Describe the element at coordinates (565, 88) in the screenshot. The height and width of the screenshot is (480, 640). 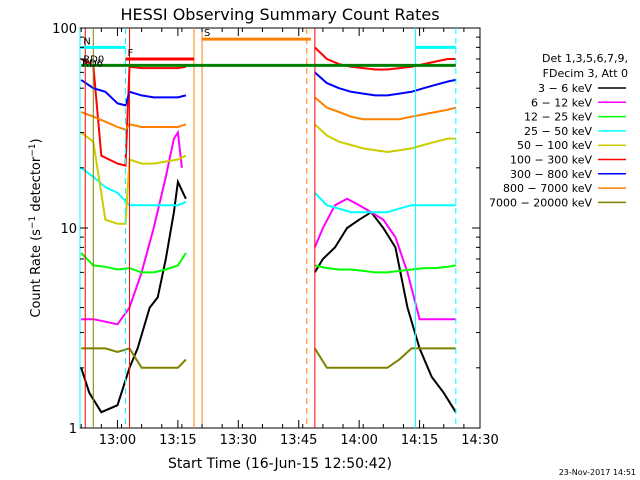
I see `legend-label: 3 − 6 keV` at that location.